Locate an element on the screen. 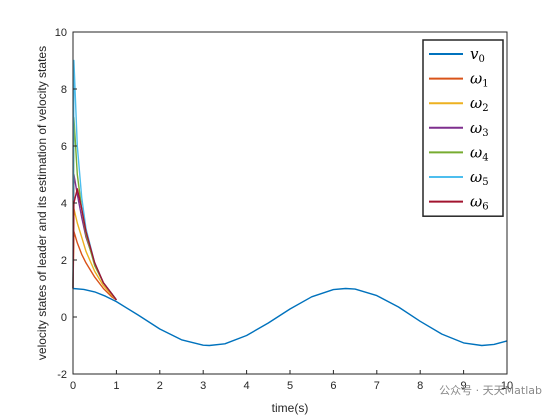 This screenshot has width=560, height=420. y-tick-label: 2 is located at coordinates (64, 261).